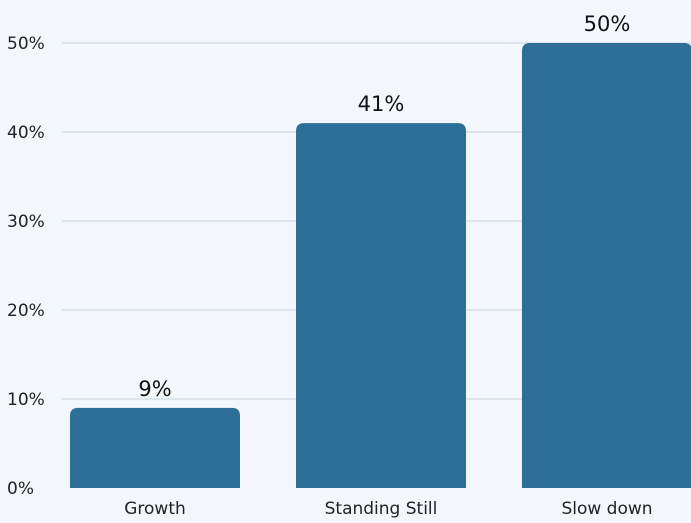 This screenshot has width=691, height=523. What do you see at coordinates (26, 400) in the screenshot?
I see `y-tick-label: 10%` at bounding box center [26, 400].